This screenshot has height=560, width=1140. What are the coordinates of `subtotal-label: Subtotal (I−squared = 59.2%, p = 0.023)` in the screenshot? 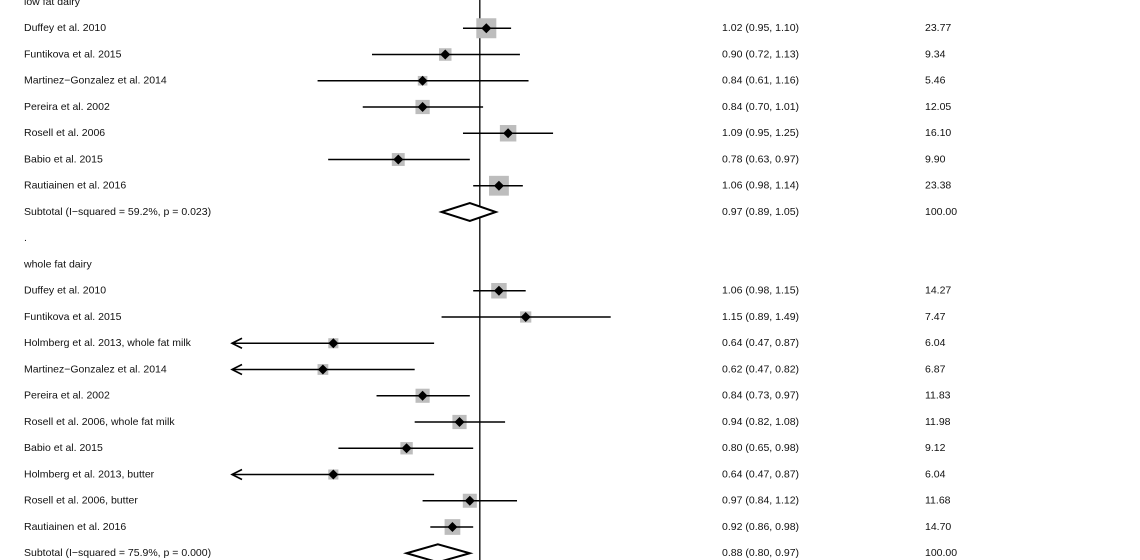 It's located at (117, 212).